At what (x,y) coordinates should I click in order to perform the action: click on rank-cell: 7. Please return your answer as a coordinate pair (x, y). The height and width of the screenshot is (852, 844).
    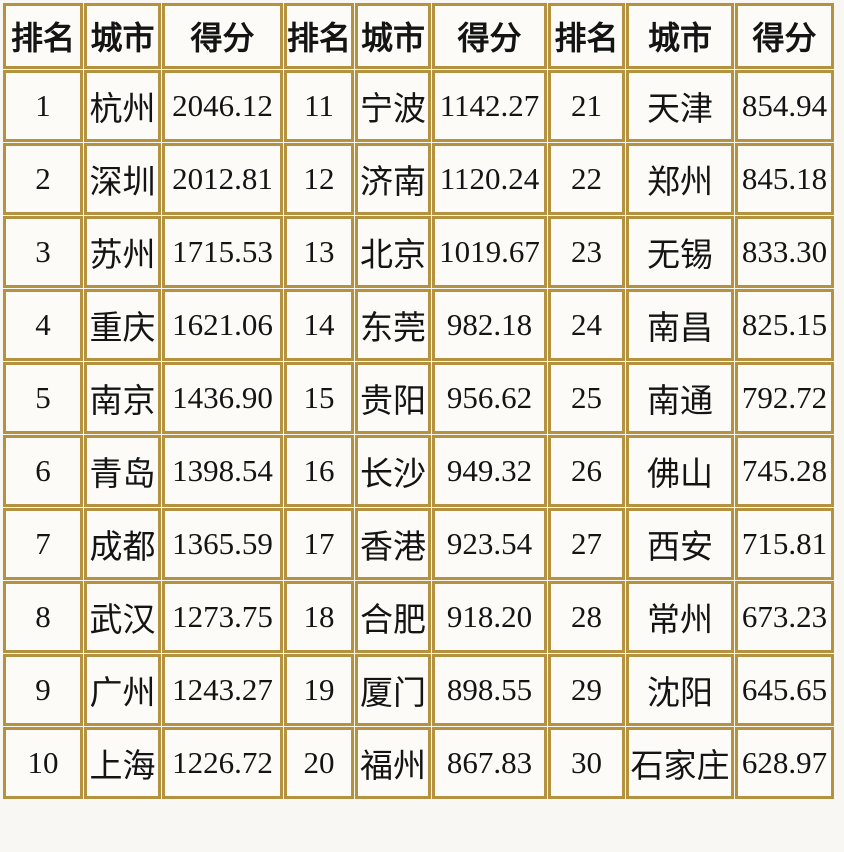
    Looking at the image, I should click on (43, 544).